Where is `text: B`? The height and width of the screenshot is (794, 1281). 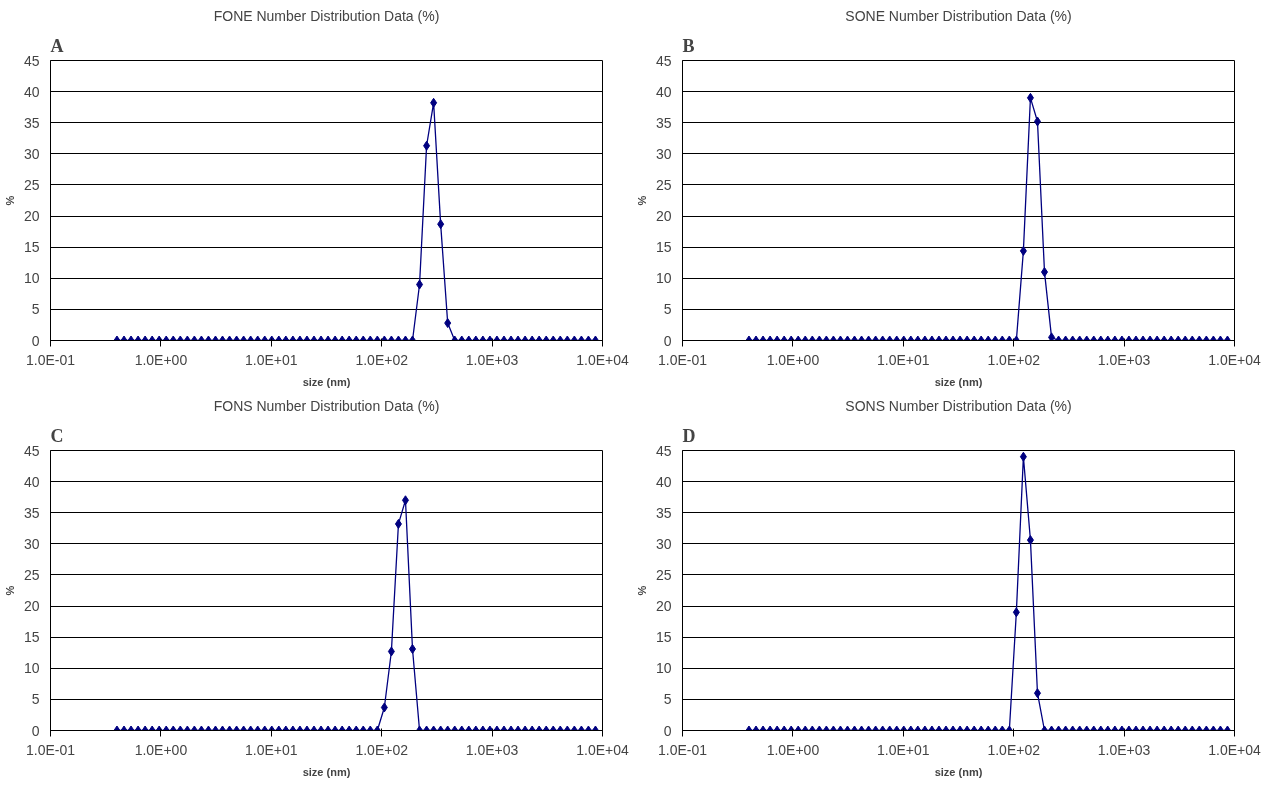
text: B is located at coordinates (688, 45).